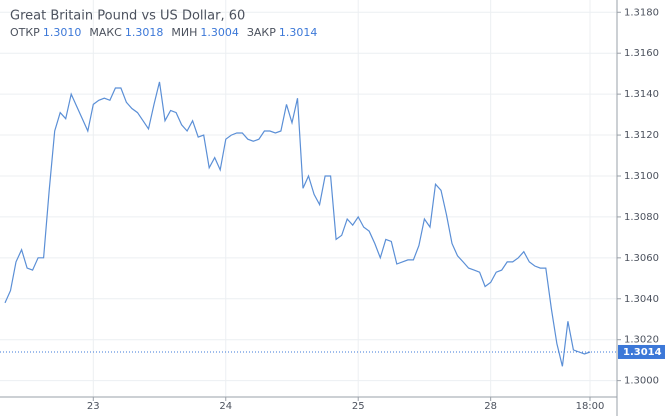 The width and height of the screenshot is (665, 416). I want to click on y-tick-label: 1.3160, so click(641, 53).